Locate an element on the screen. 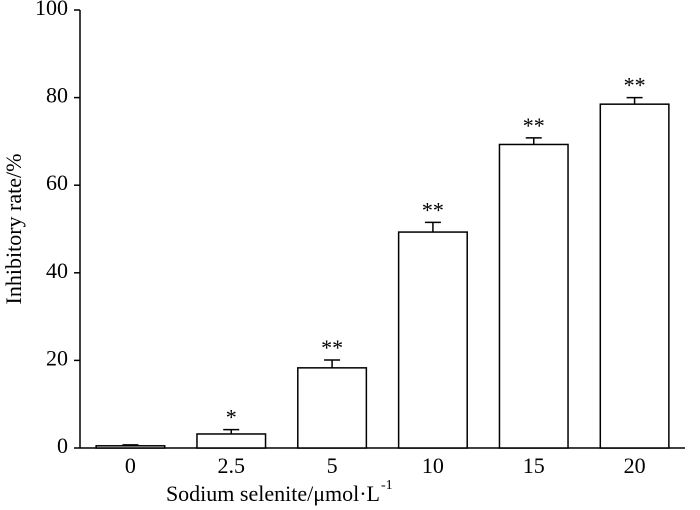 The height and width of the screenshot is (510, 700). y-tick-label: 60 is located at coordinates (57, 182).